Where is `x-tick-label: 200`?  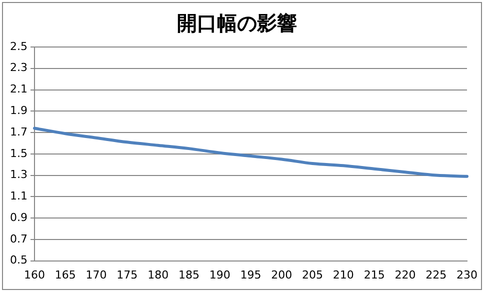 x-tick-label: 200 is located at coordinates (281, 275).